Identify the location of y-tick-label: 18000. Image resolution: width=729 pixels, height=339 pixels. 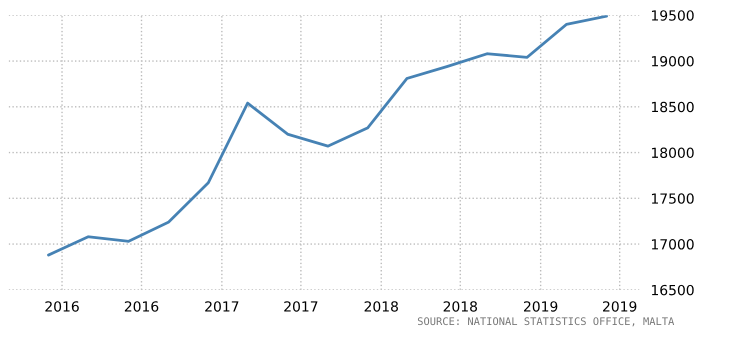
(673, 153).